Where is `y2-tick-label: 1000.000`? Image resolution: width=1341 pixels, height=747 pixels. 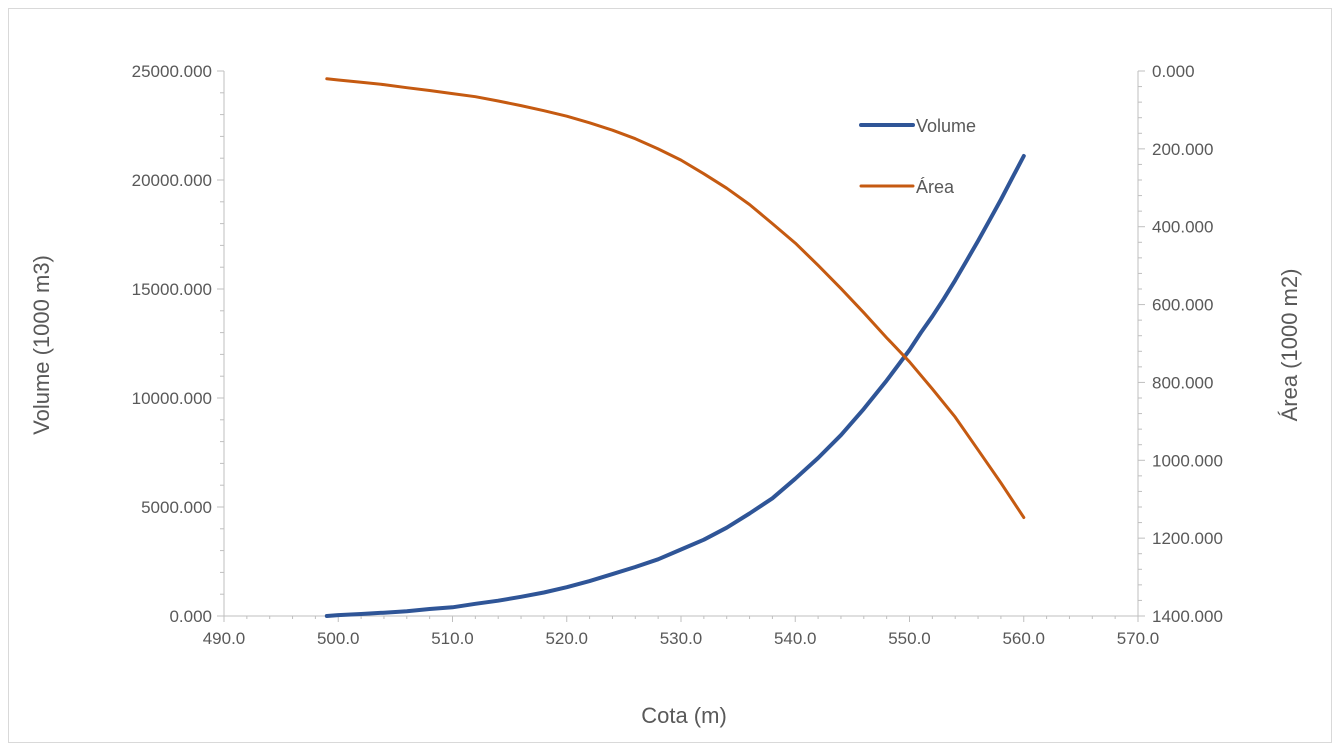 y2-tick-label: 1000.000 is located at coordinates (1187, 460).